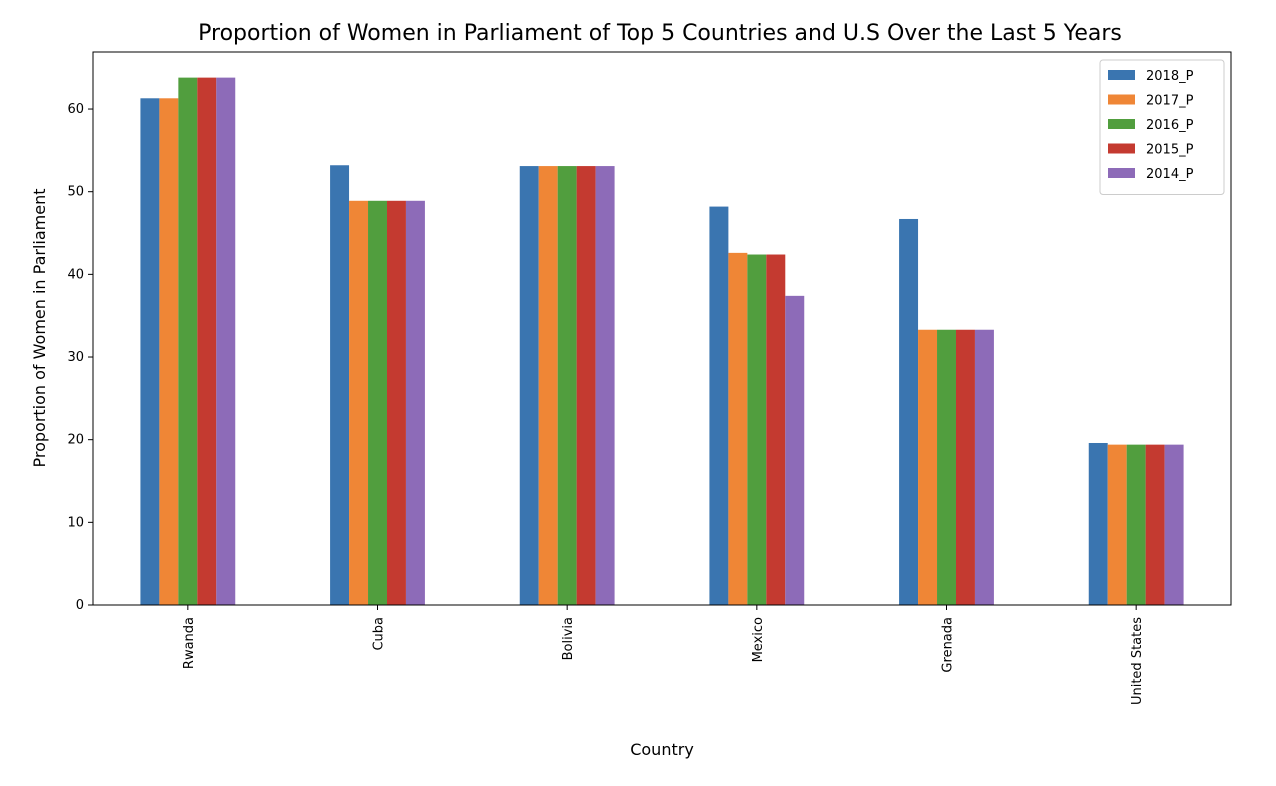 This screenshot has width=1276, height=786. I want to click on bar-cuba-2015-p, so click(396, 403).